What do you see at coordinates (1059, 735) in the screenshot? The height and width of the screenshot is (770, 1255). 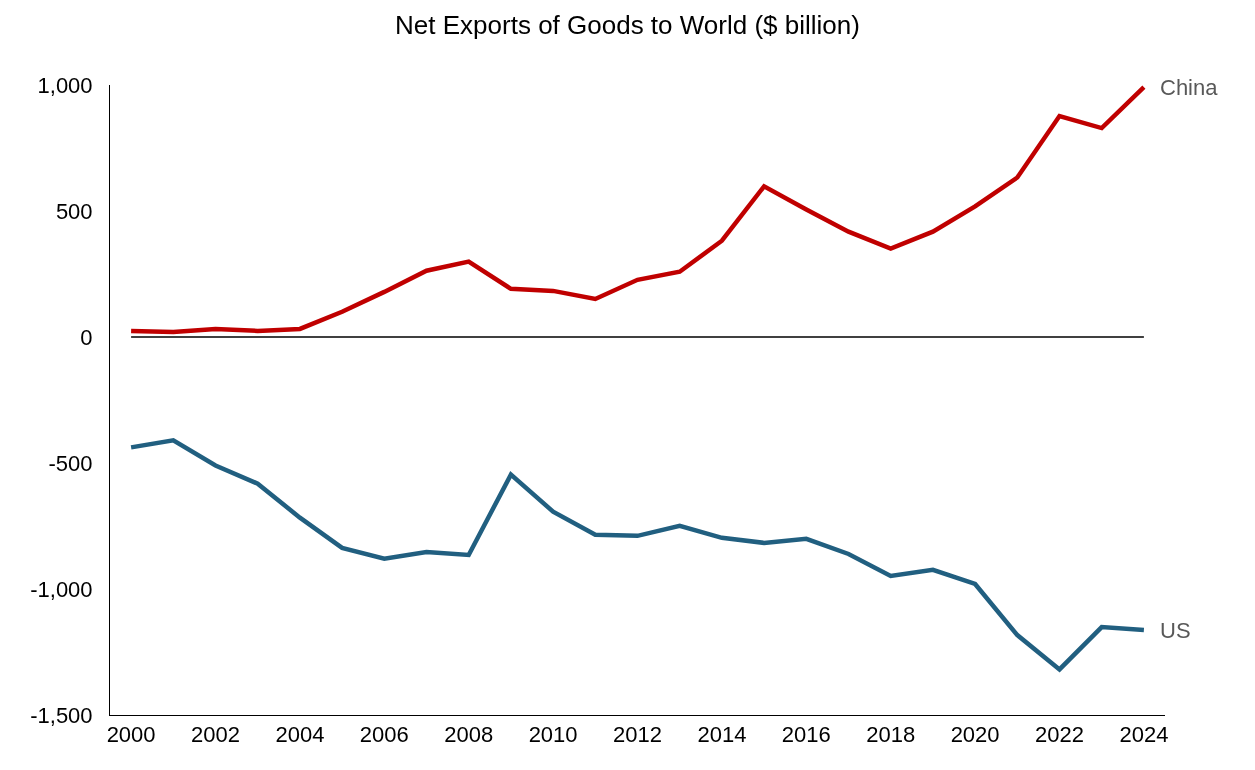 I see `x-tick-label: 2022` at bounding box center [1059, 735].